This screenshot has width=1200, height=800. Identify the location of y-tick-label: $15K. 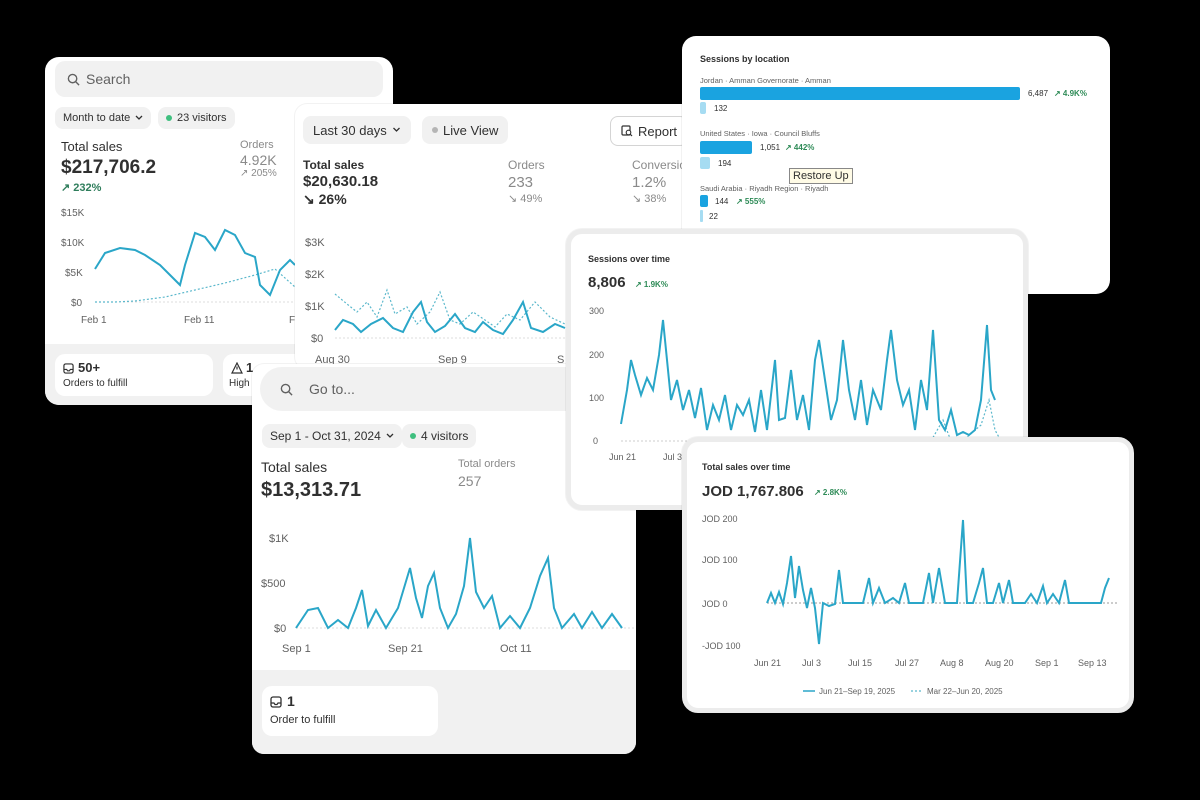
(73, 213).